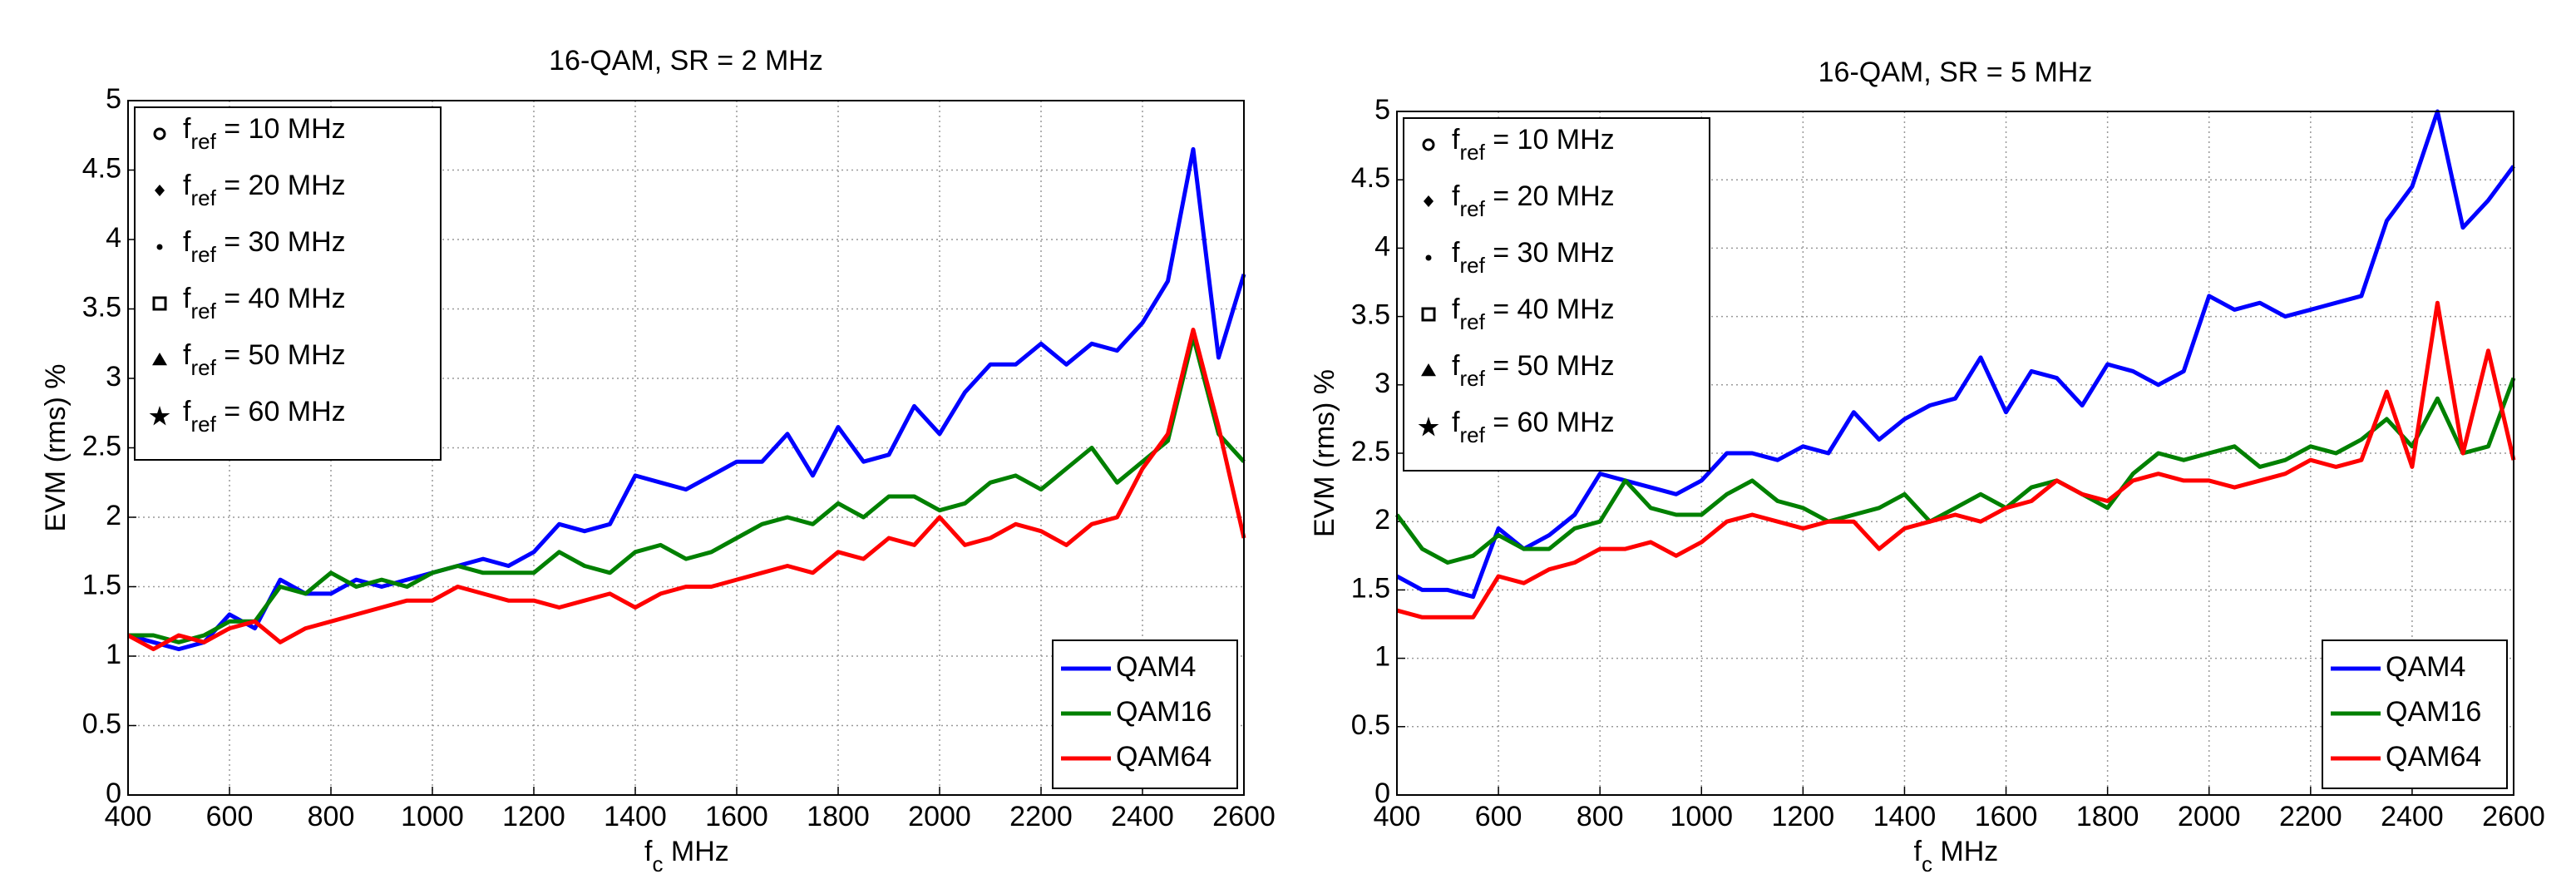  What do you see at coordinates (101, 723) in the screenshot?
I see `y-tick-label: 0.5` at bounding box center [101, 723].